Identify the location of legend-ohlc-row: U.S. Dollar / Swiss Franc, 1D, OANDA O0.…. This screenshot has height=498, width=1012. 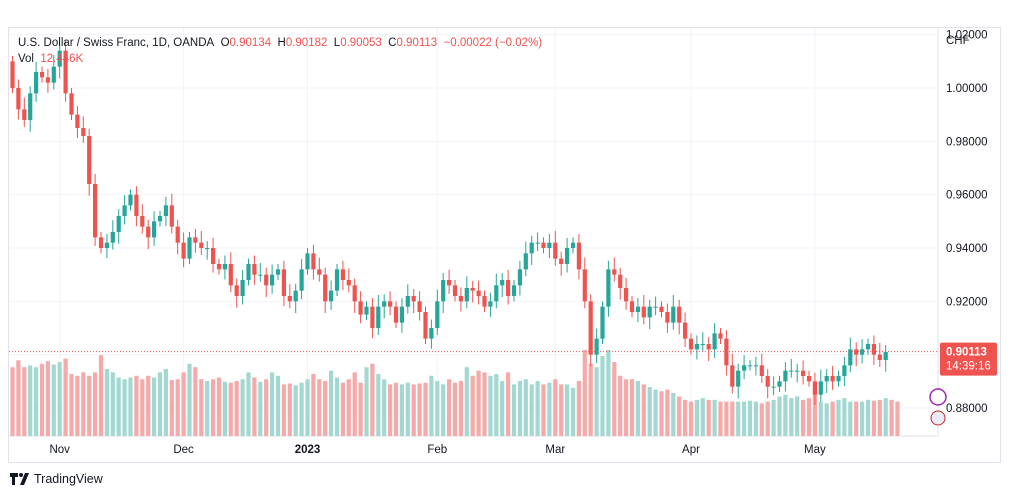
(280, 43).